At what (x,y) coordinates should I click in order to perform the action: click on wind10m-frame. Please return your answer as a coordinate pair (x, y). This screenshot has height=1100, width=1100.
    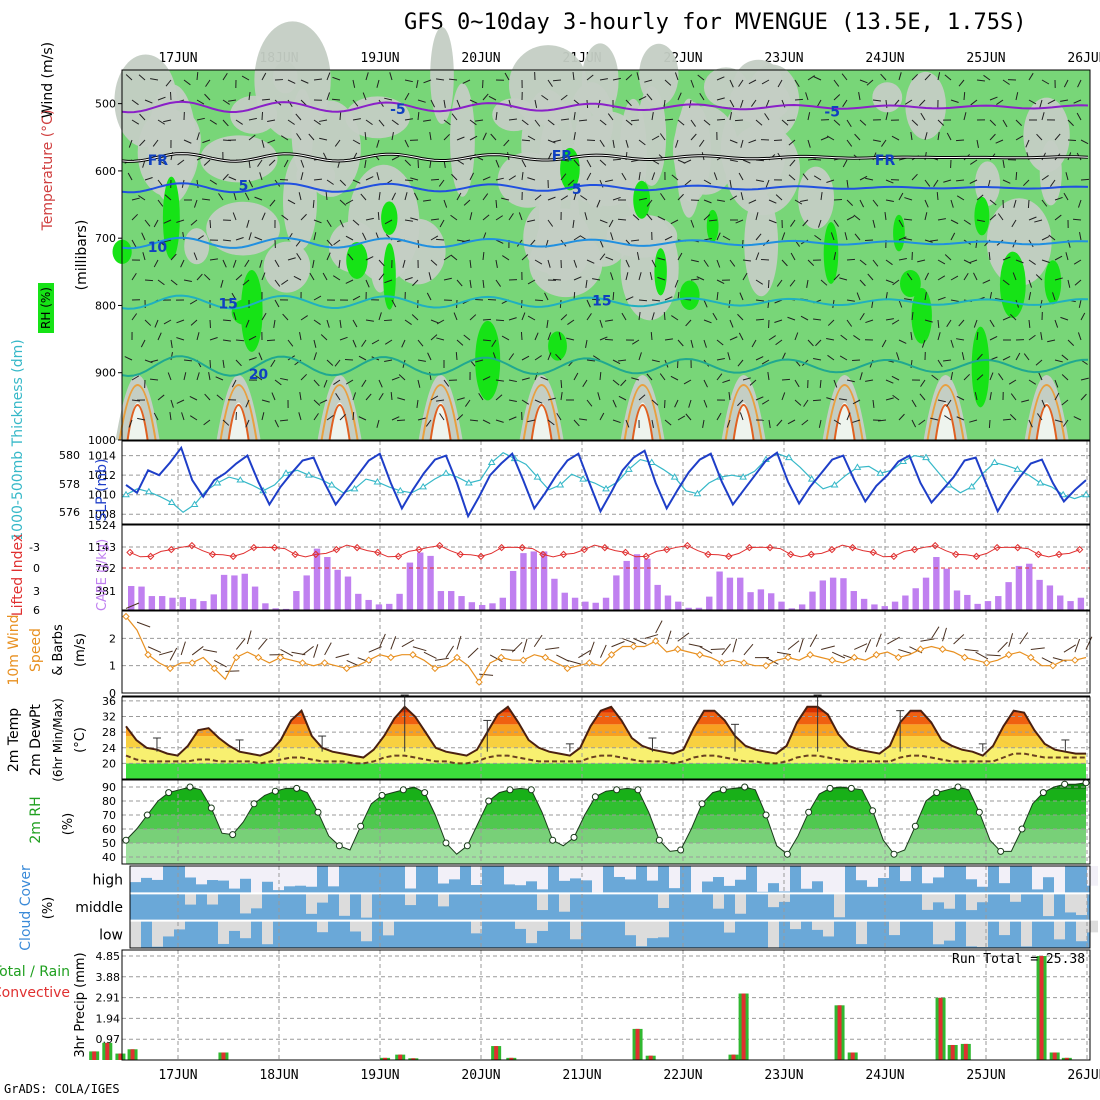
    Looking at the image, I should click on (606, 652).